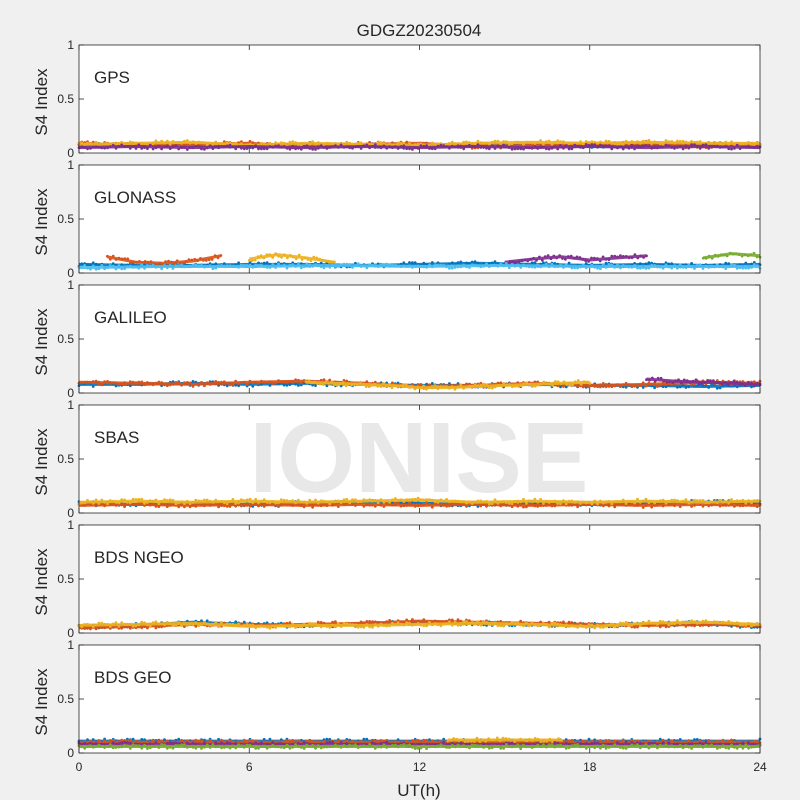 Image resolution: width=800 pixels, height=800 pixels. What do you see at coordinates (164, 259) in the screenshot?
I see `series-line` at bounding box center [164, 259].